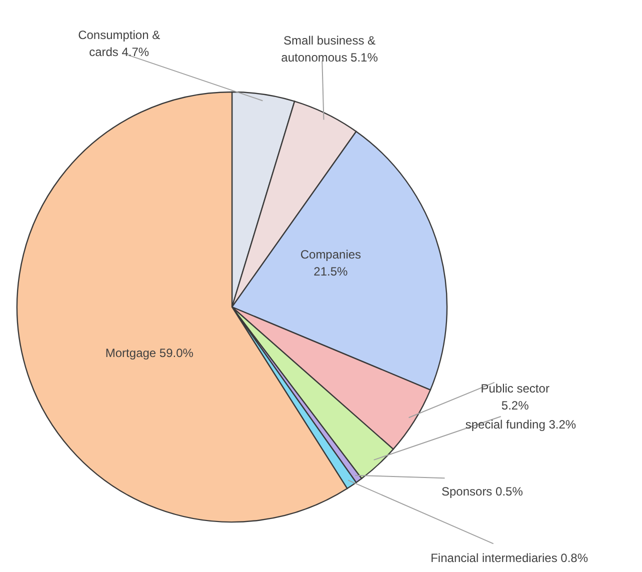 This screenshot has height=572, width=642. Describe the element at coordinates (149, 353) in the screenshot. I see `slice-label: Mortgage 59.0%` at that location.